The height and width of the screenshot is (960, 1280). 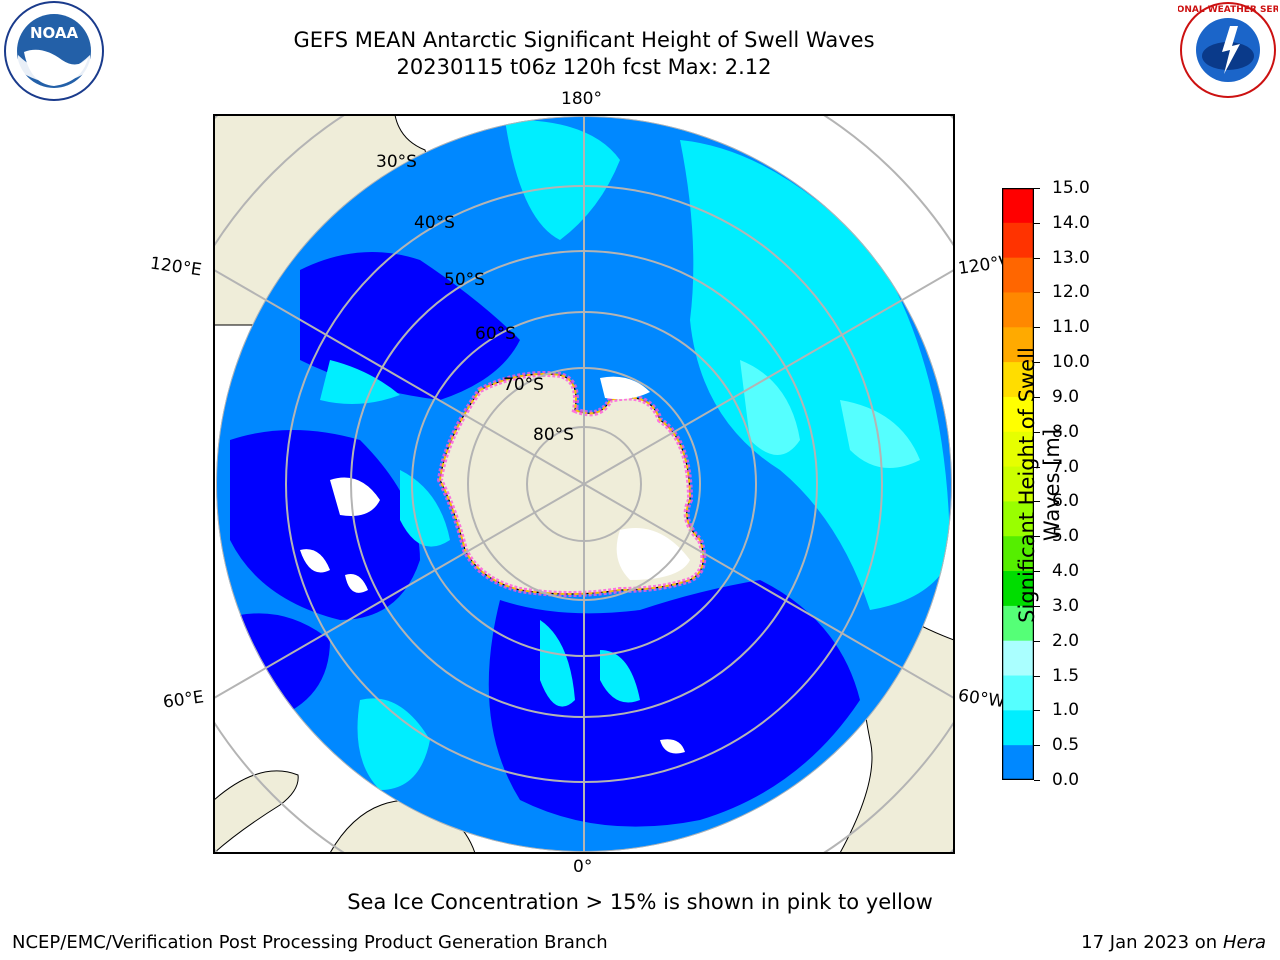 What do you see at coordinates (1071, 362) in the screenshot?
I see `colorbar-tick-label: 10.0` at bounding box center [1071, 362].